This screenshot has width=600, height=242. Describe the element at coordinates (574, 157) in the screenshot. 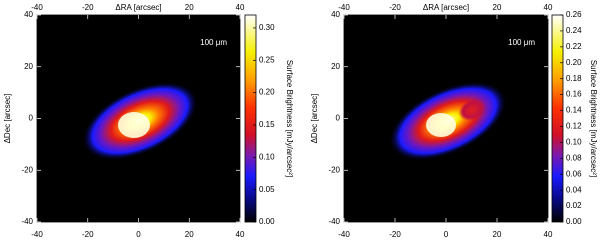

I see `colorbar-tick-label: 0.08` at that location.